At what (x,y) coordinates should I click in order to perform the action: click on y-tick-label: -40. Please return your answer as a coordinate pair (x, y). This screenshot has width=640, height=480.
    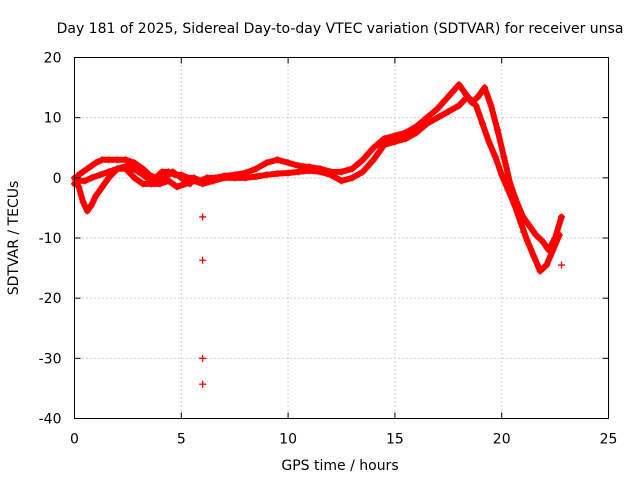
    Looking at the image, I should click on (50, 420).